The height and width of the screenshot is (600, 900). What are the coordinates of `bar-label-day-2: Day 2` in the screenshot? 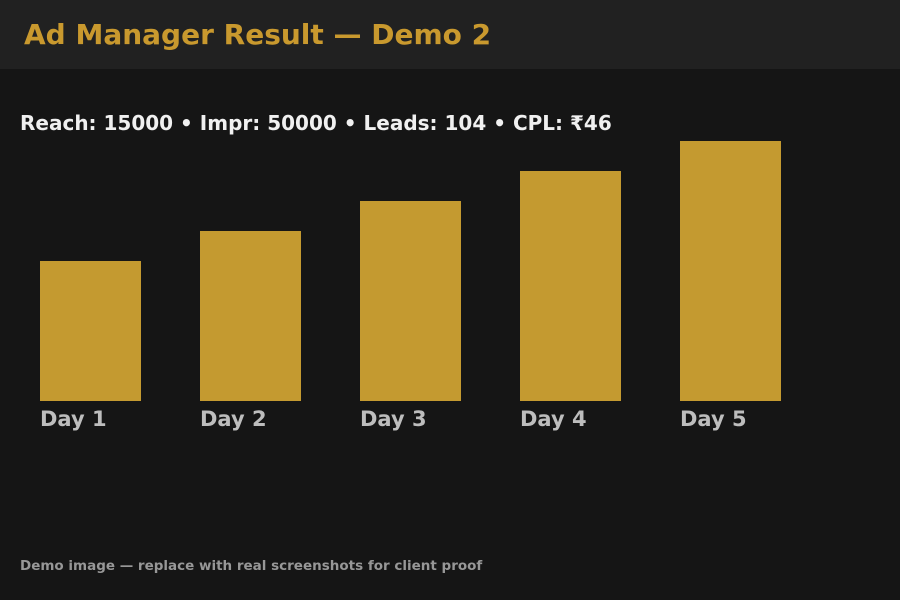 It's located at (233, 419).